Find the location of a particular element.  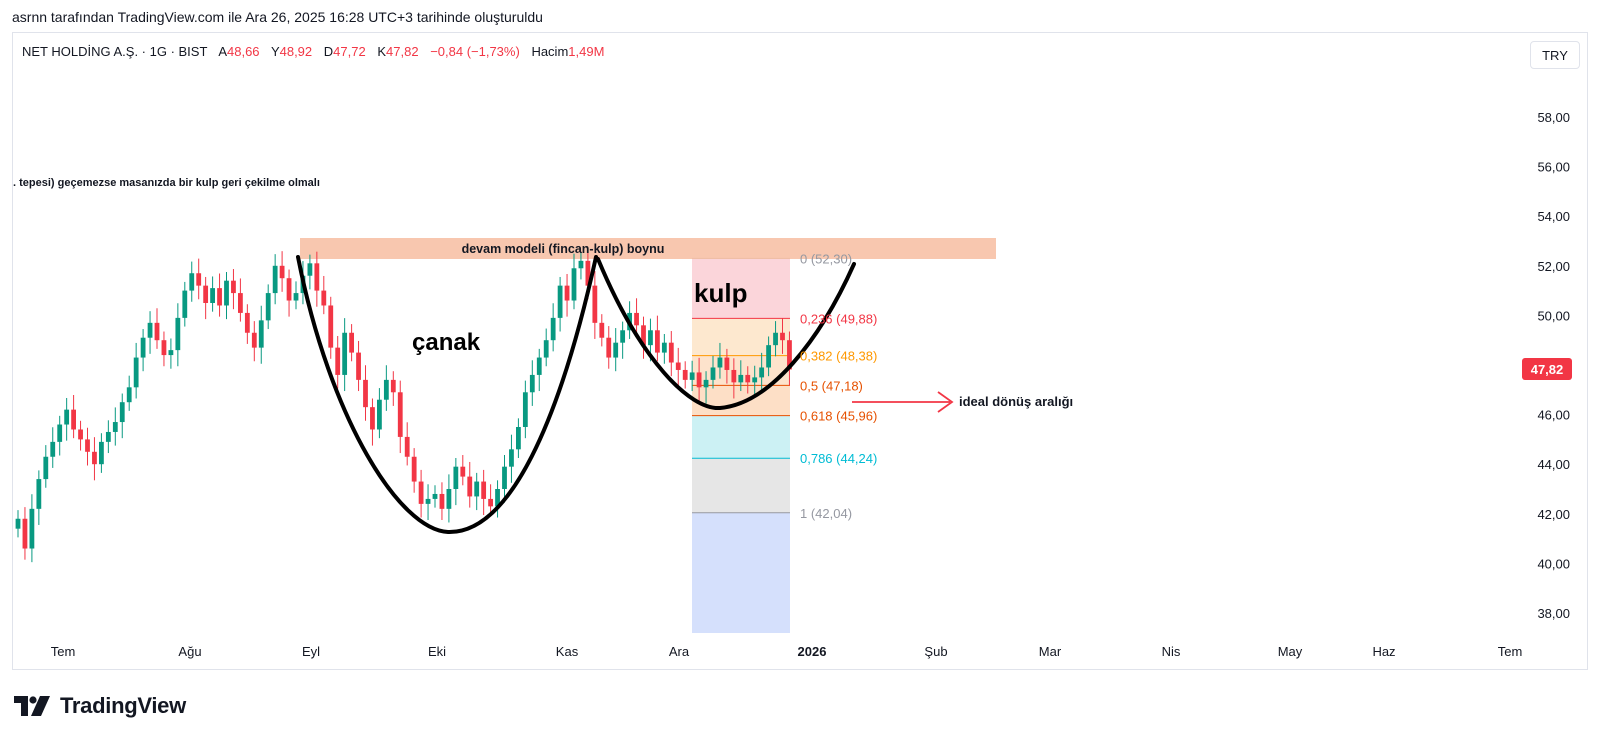

neckline-band is located at coordinates (648, 248).